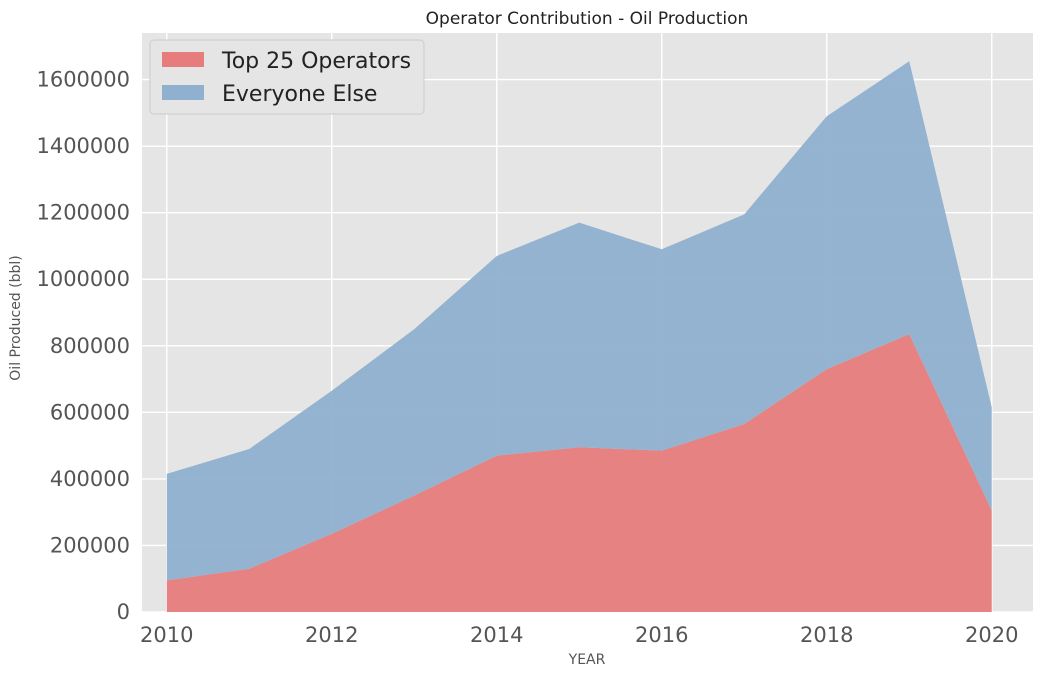  What do you see at coordinates (587, 19) in the screenshot?
I see `chart-title: Operator Contribution - Oil Production` at bounding box center [587, 19].